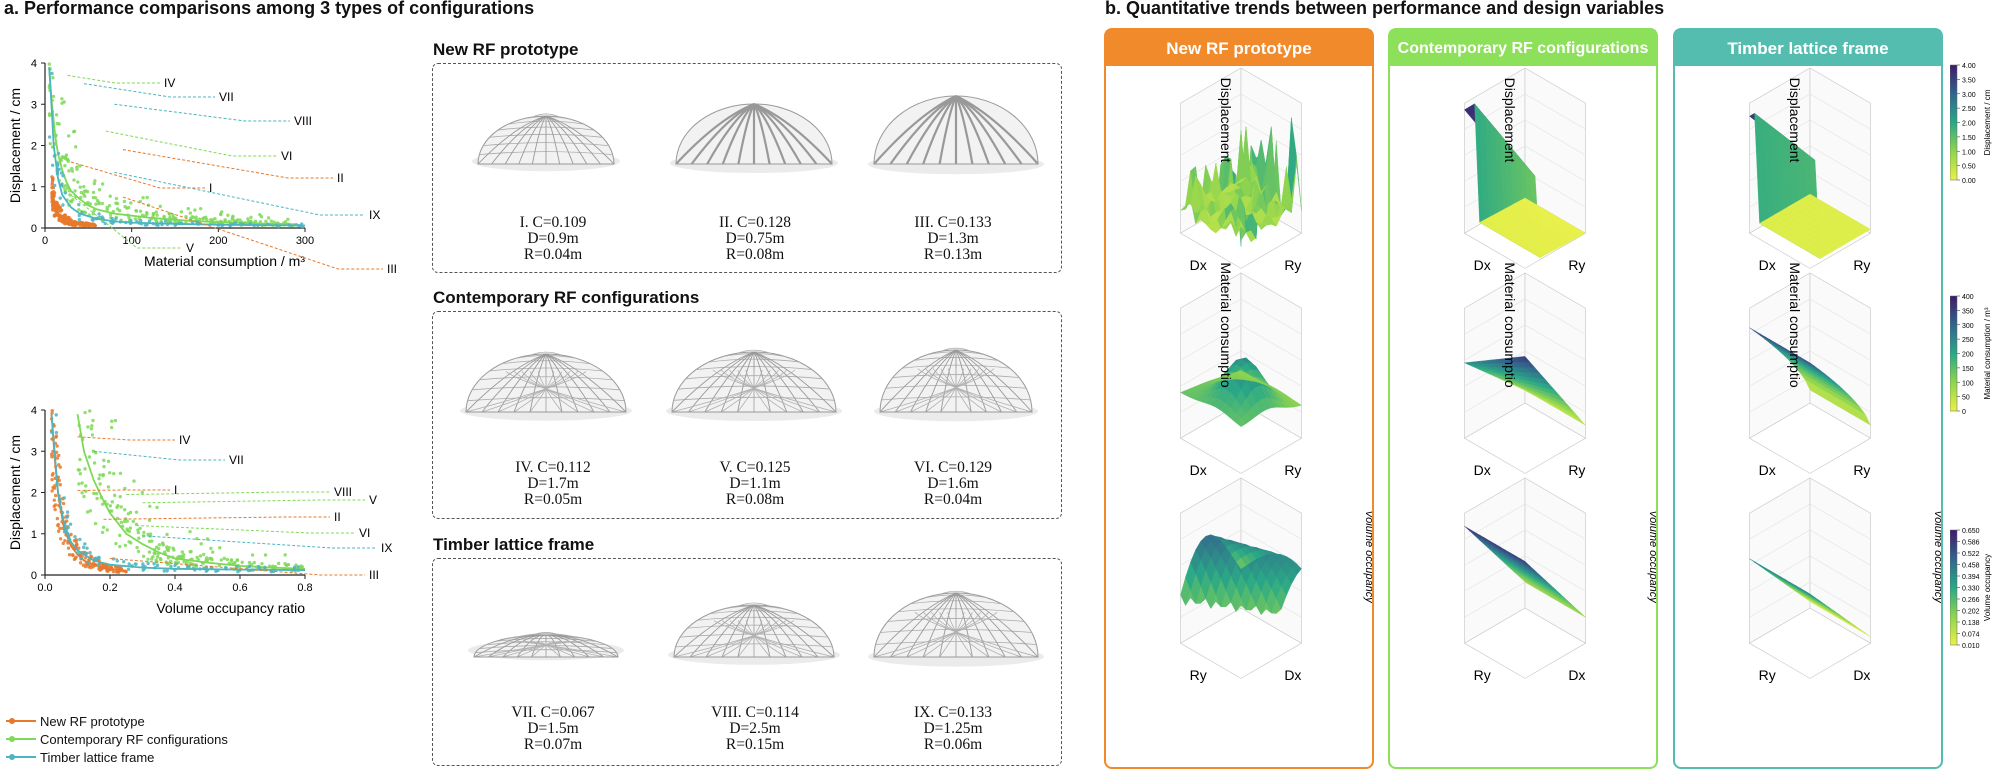  Describe the element at coordinates (1968, 355) in the screenshot. I see `colorbar-tick-label: 200` at that location.